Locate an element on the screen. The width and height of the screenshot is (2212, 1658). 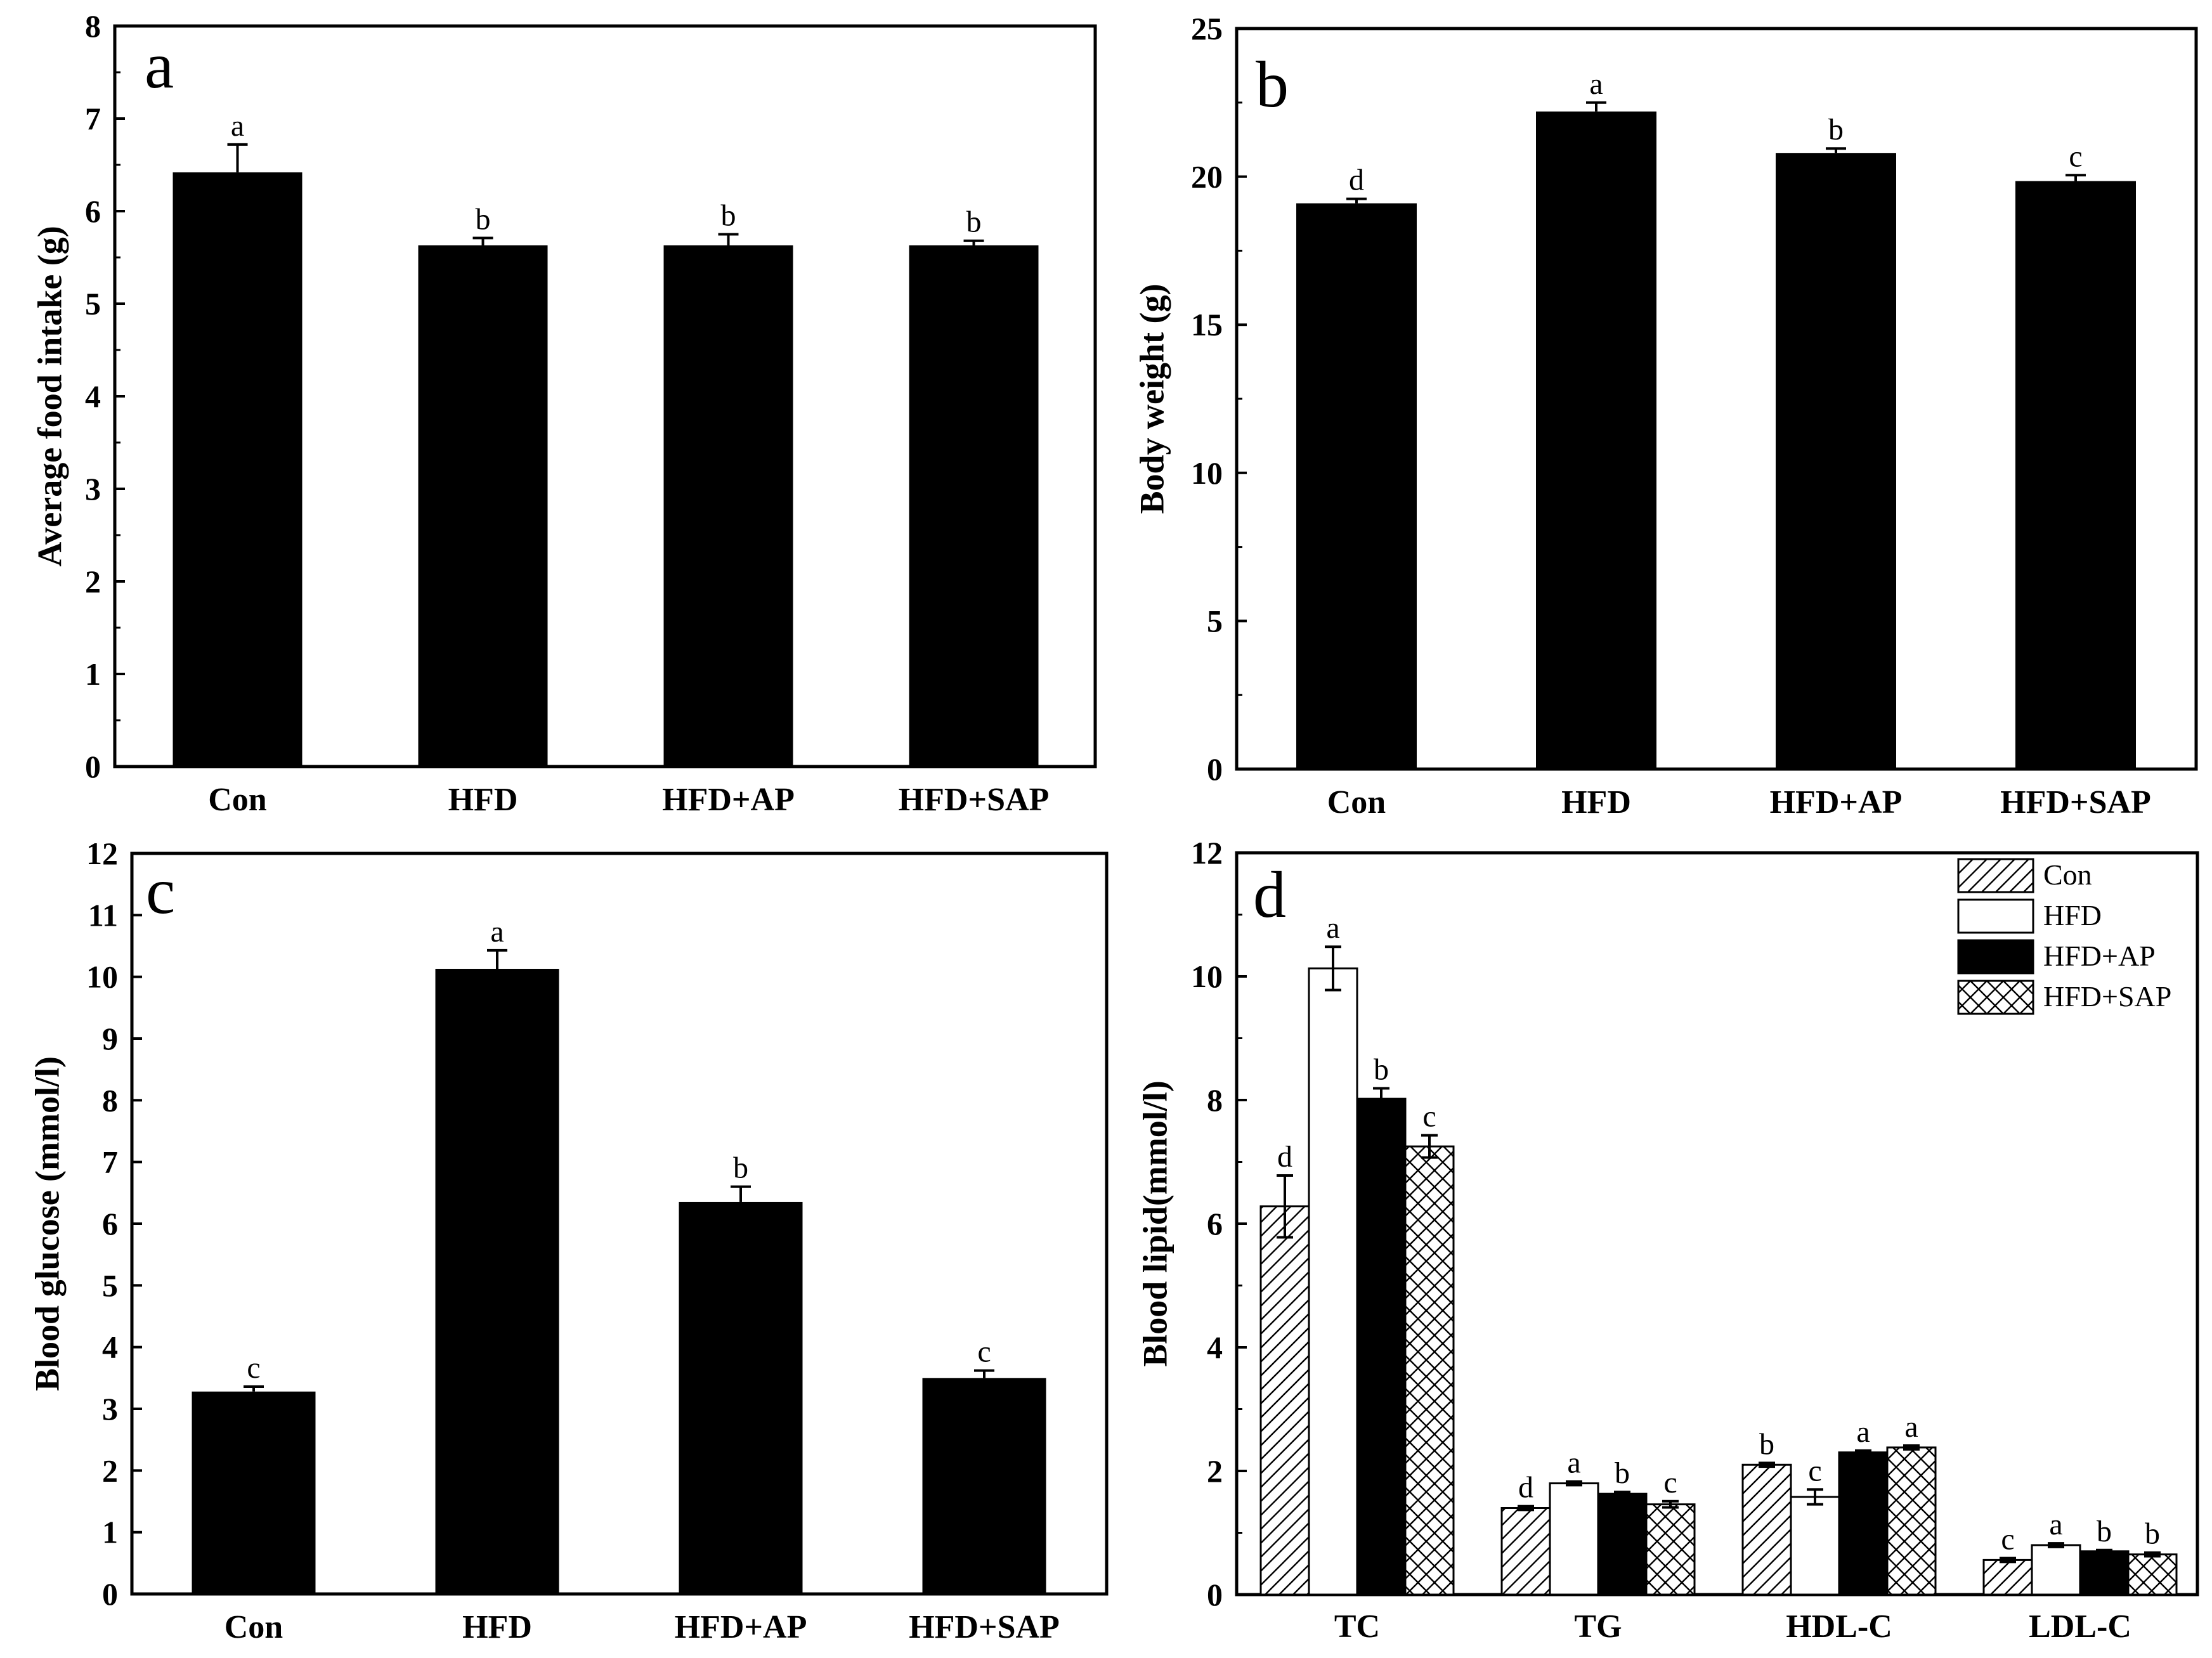
y-tick-label: 3 is located at coordinates (110, 1409).